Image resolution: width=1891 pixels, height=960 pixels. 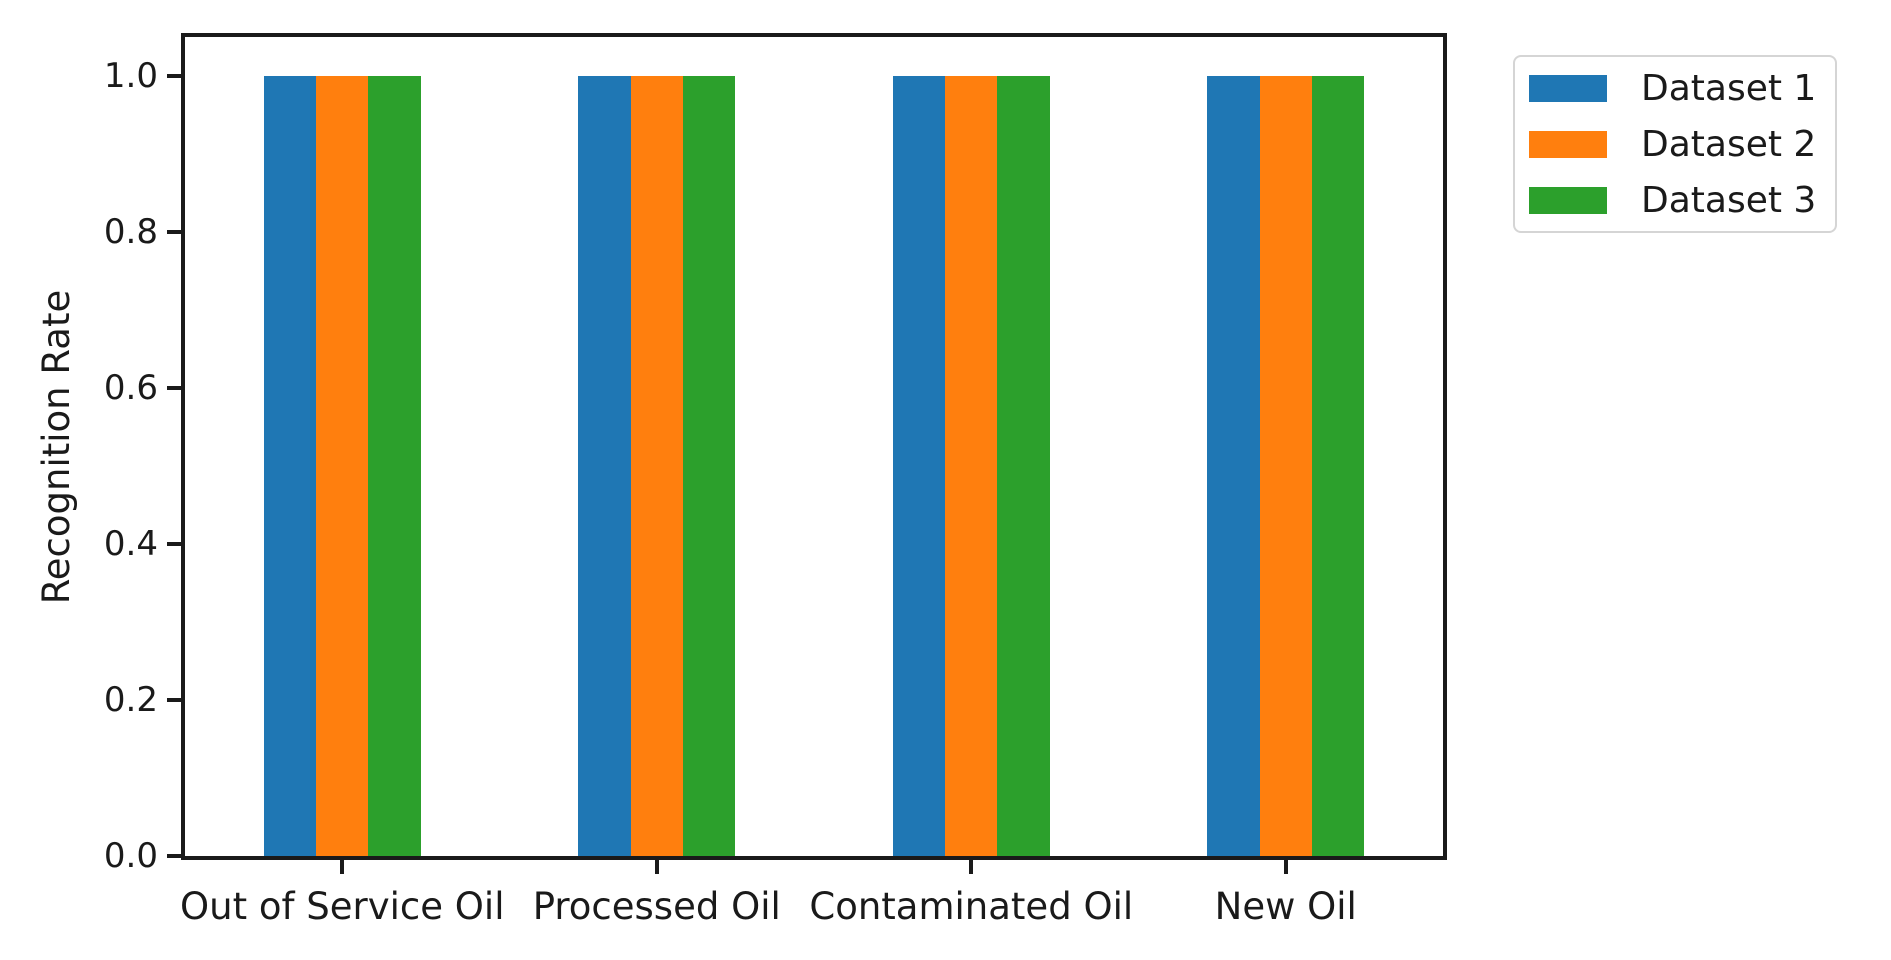 I want to click on x-tick-label-processed-oil: Processed Oil, so click(x=656, y=906).